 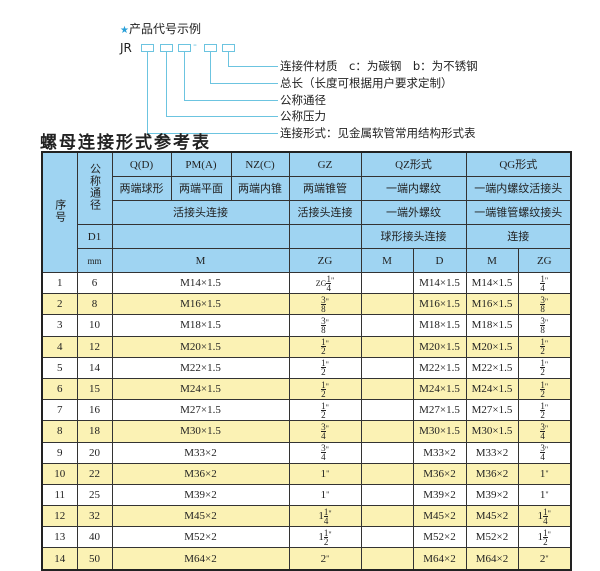 What do you see at coordinates (94, 559) in the screenshot?
I see `cell-dn: 50` at bounding box center [94, 559].